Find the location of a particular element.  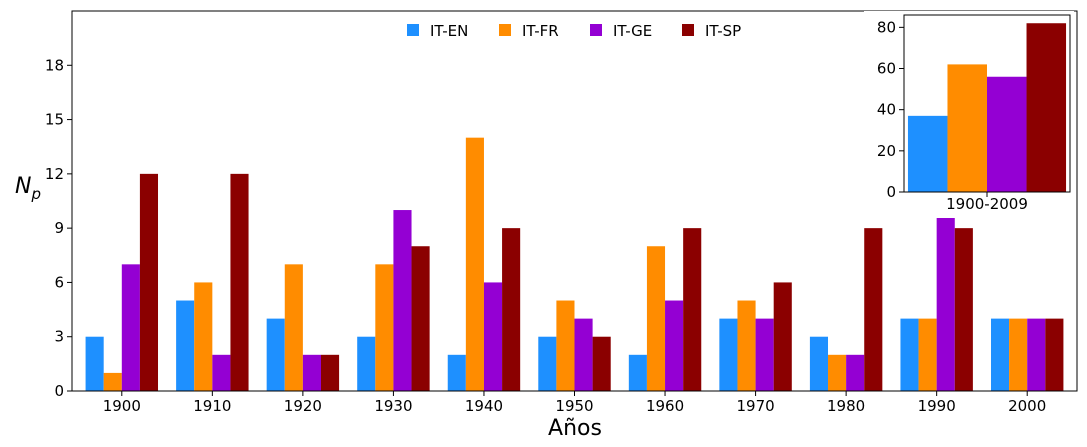

bar-it-ge-1900 is located at coordinates (130, 327).